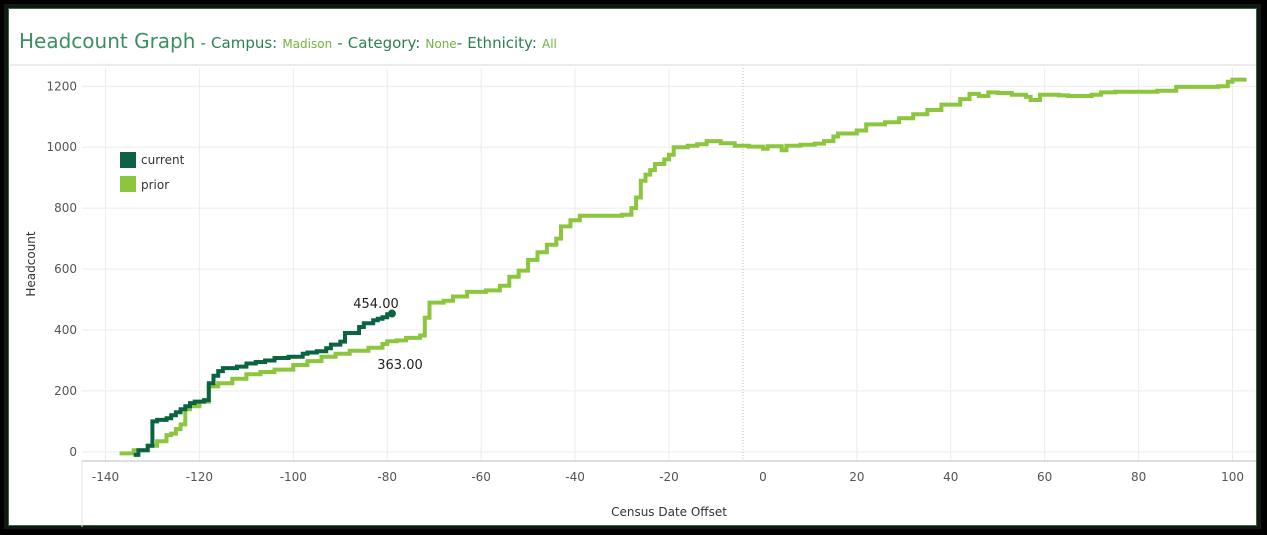 The width and height of the screenshot is (1267, 535). What do you see at coordinates (293, 477) in the screenshot?
I see `x-tick-label: -100` at bounding box center [293, 477].